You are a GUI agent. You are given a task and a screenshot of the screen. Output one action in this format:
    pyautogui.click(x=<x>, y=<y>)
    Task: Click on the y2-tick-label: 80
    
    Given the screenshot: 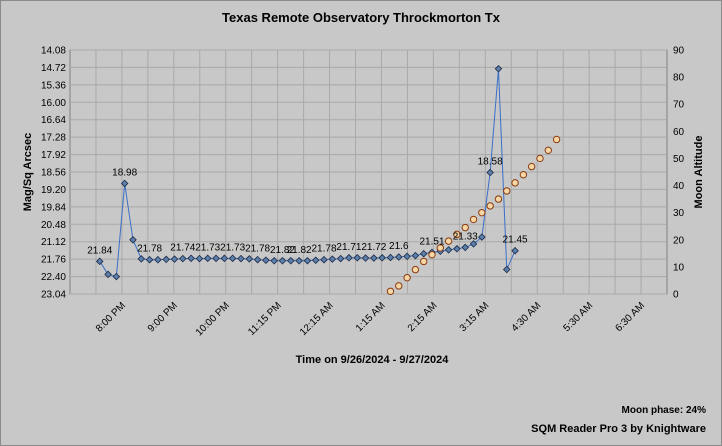 What is the action you would take?
    pyautogui.click(x=679, y=78)
    